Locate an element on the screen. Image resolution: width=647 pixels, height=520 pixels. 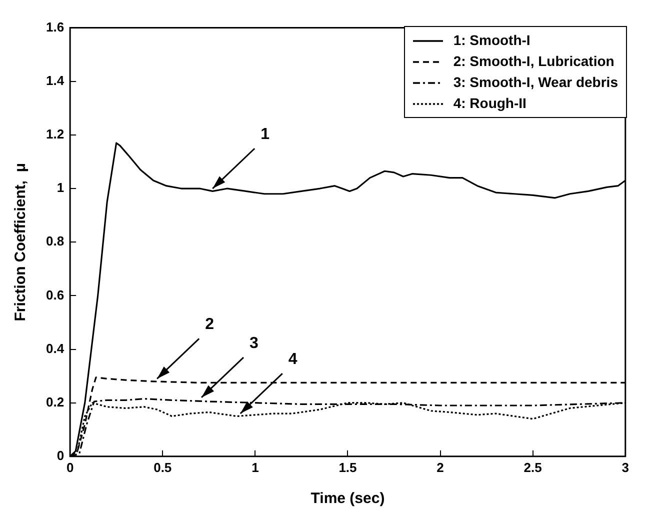
legend-label: 4: Rough-II is located at coordinates (489, 103).